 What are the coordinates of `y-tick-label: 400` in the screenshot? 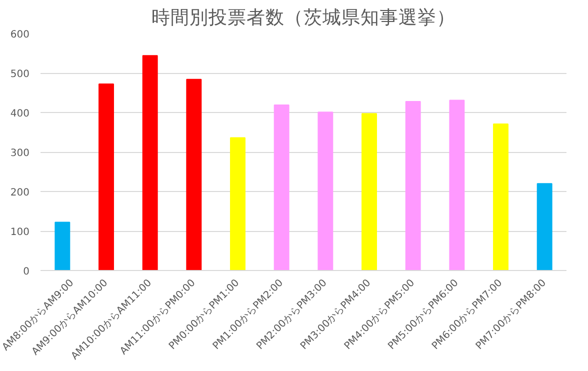 It's located at (20, 114).